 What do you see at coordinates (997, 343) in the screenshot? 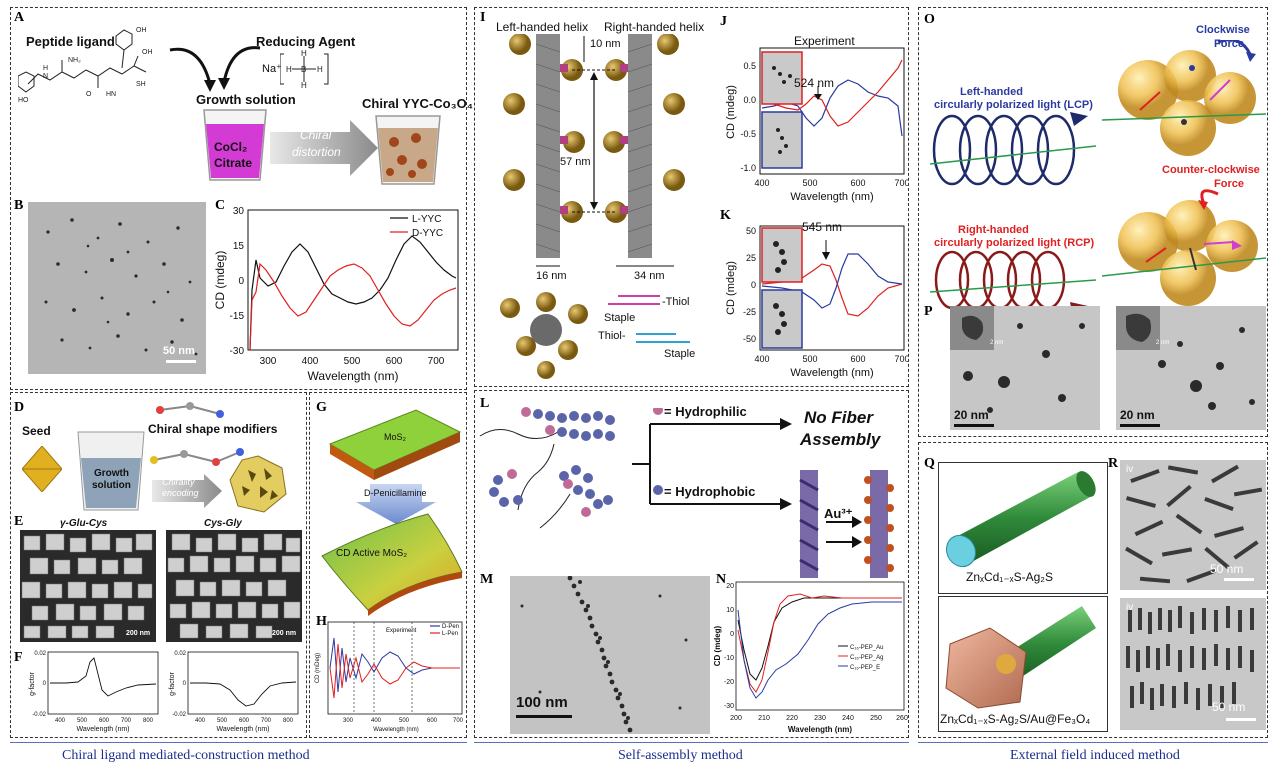
I see `p-inset-scale-left: 2 nm` at bounding box center [997, 343].